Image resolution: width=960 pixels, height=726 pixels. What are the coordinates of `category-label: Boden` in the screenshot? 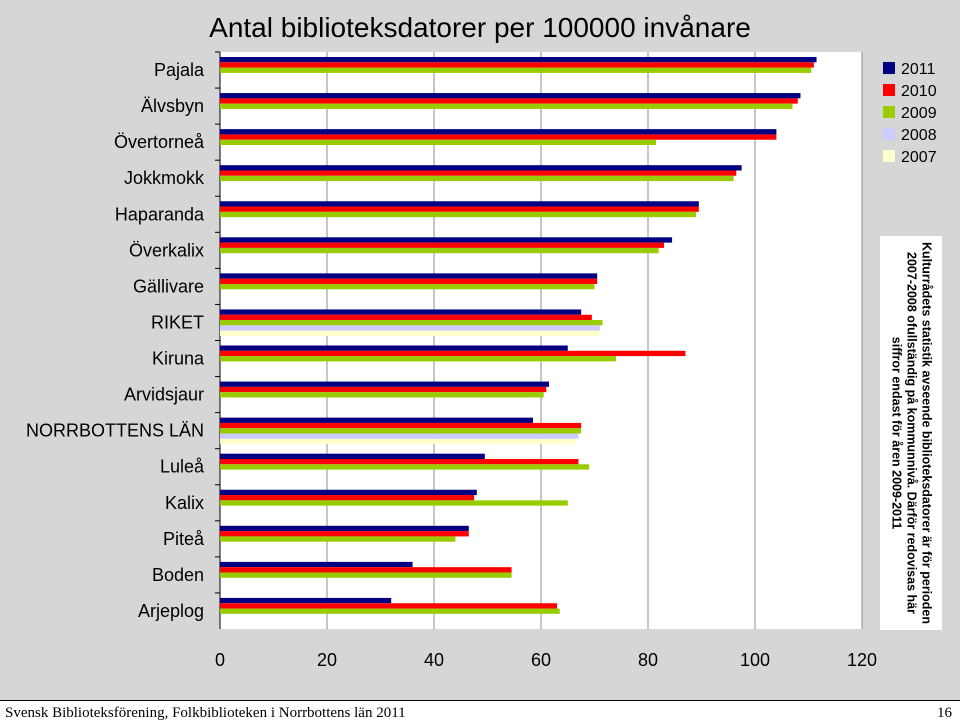 It's located at (178, 575).